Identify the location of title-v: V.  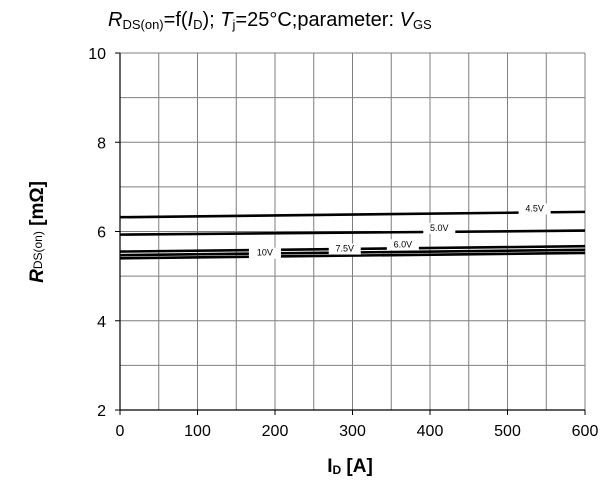
(407, 20).